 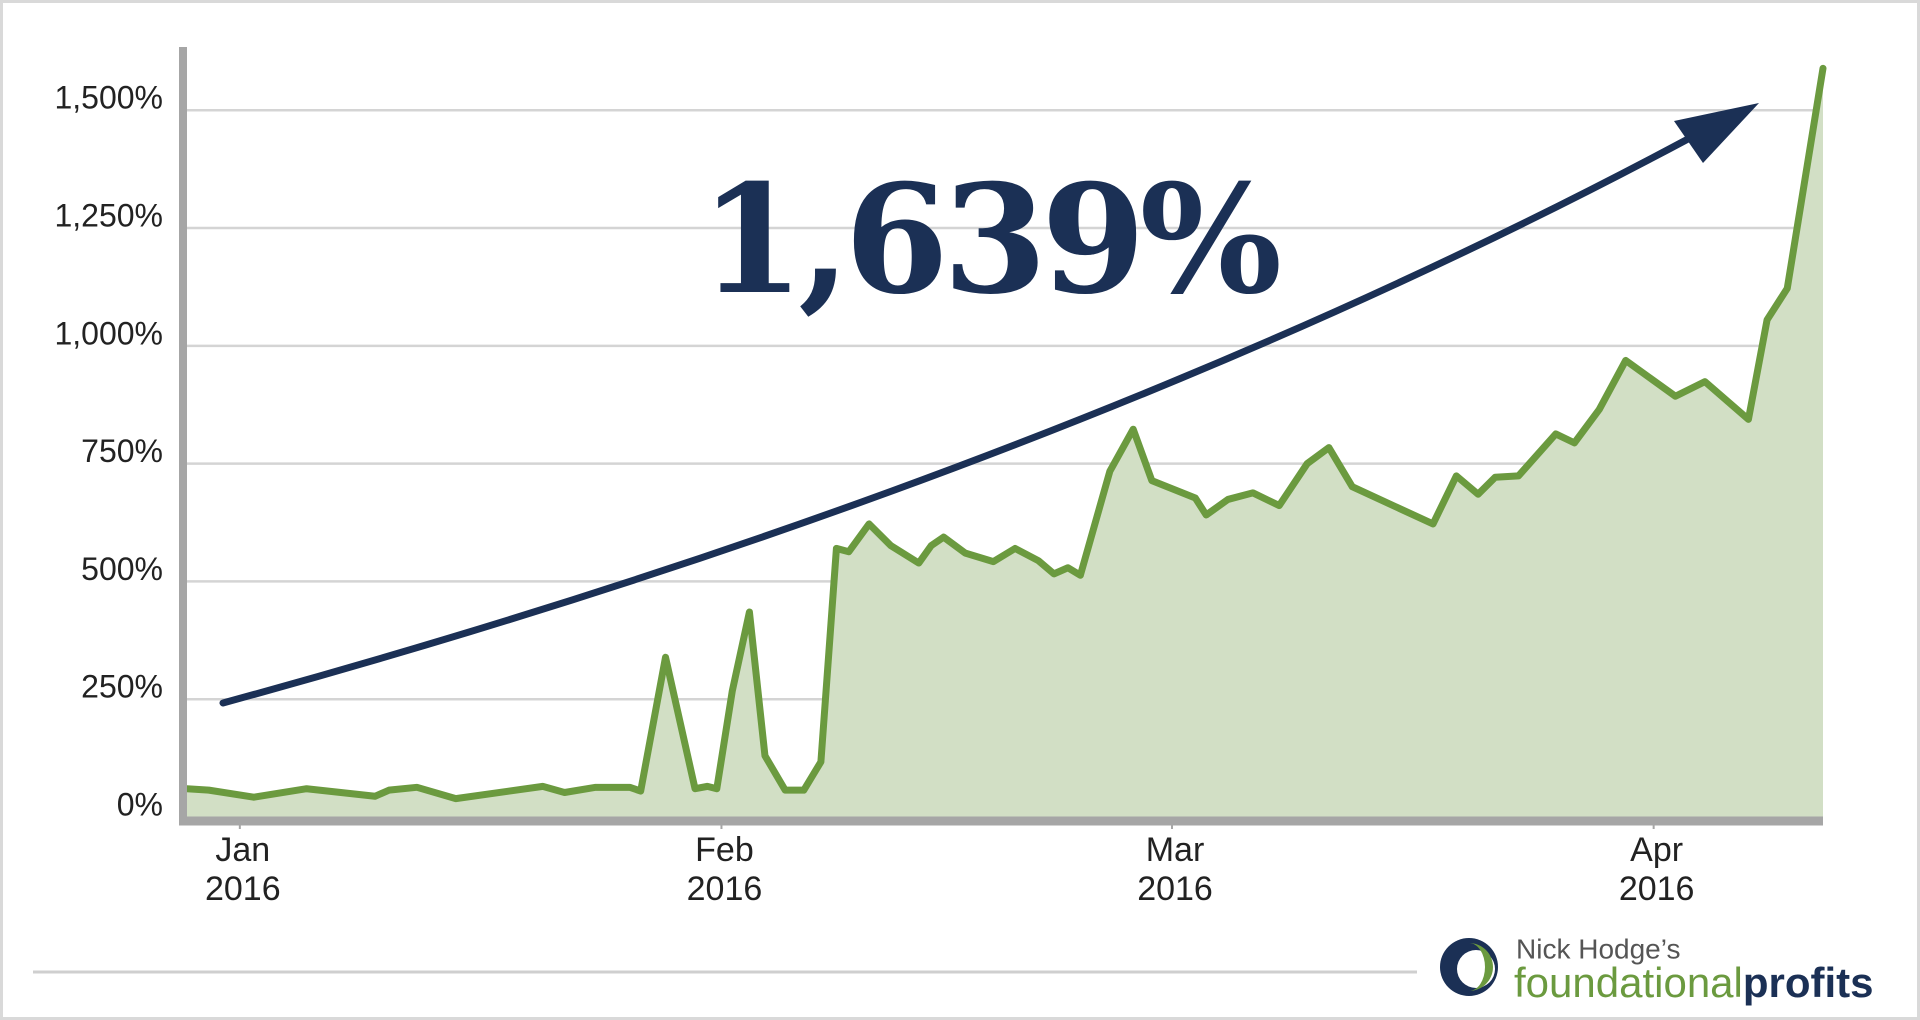 What do you see at coordinates (1469, 967) in the screenshot?
I see `logo-mark` at bounding box center [1469, 967].